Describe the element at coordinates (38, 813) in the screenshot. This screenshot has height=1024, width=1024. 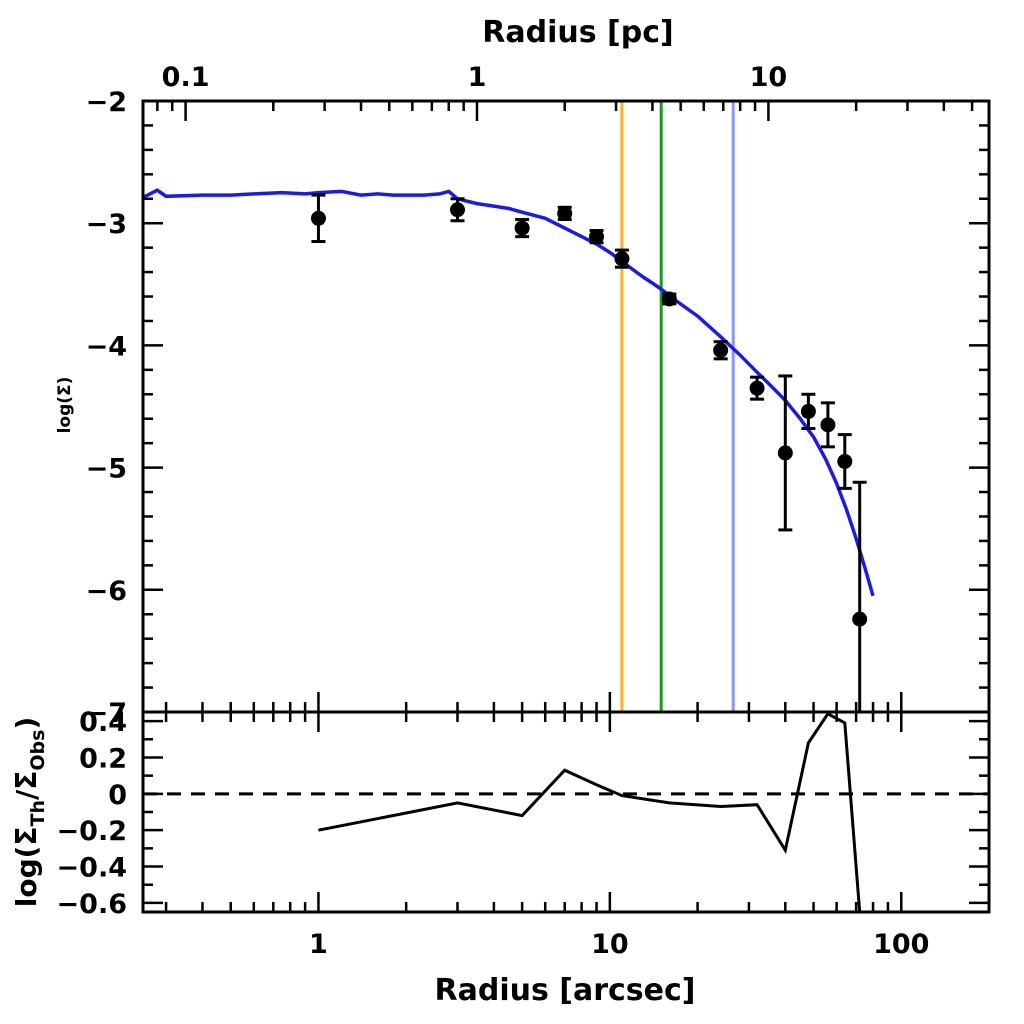
I see `ratio-label-sub-th: Th` at that location.